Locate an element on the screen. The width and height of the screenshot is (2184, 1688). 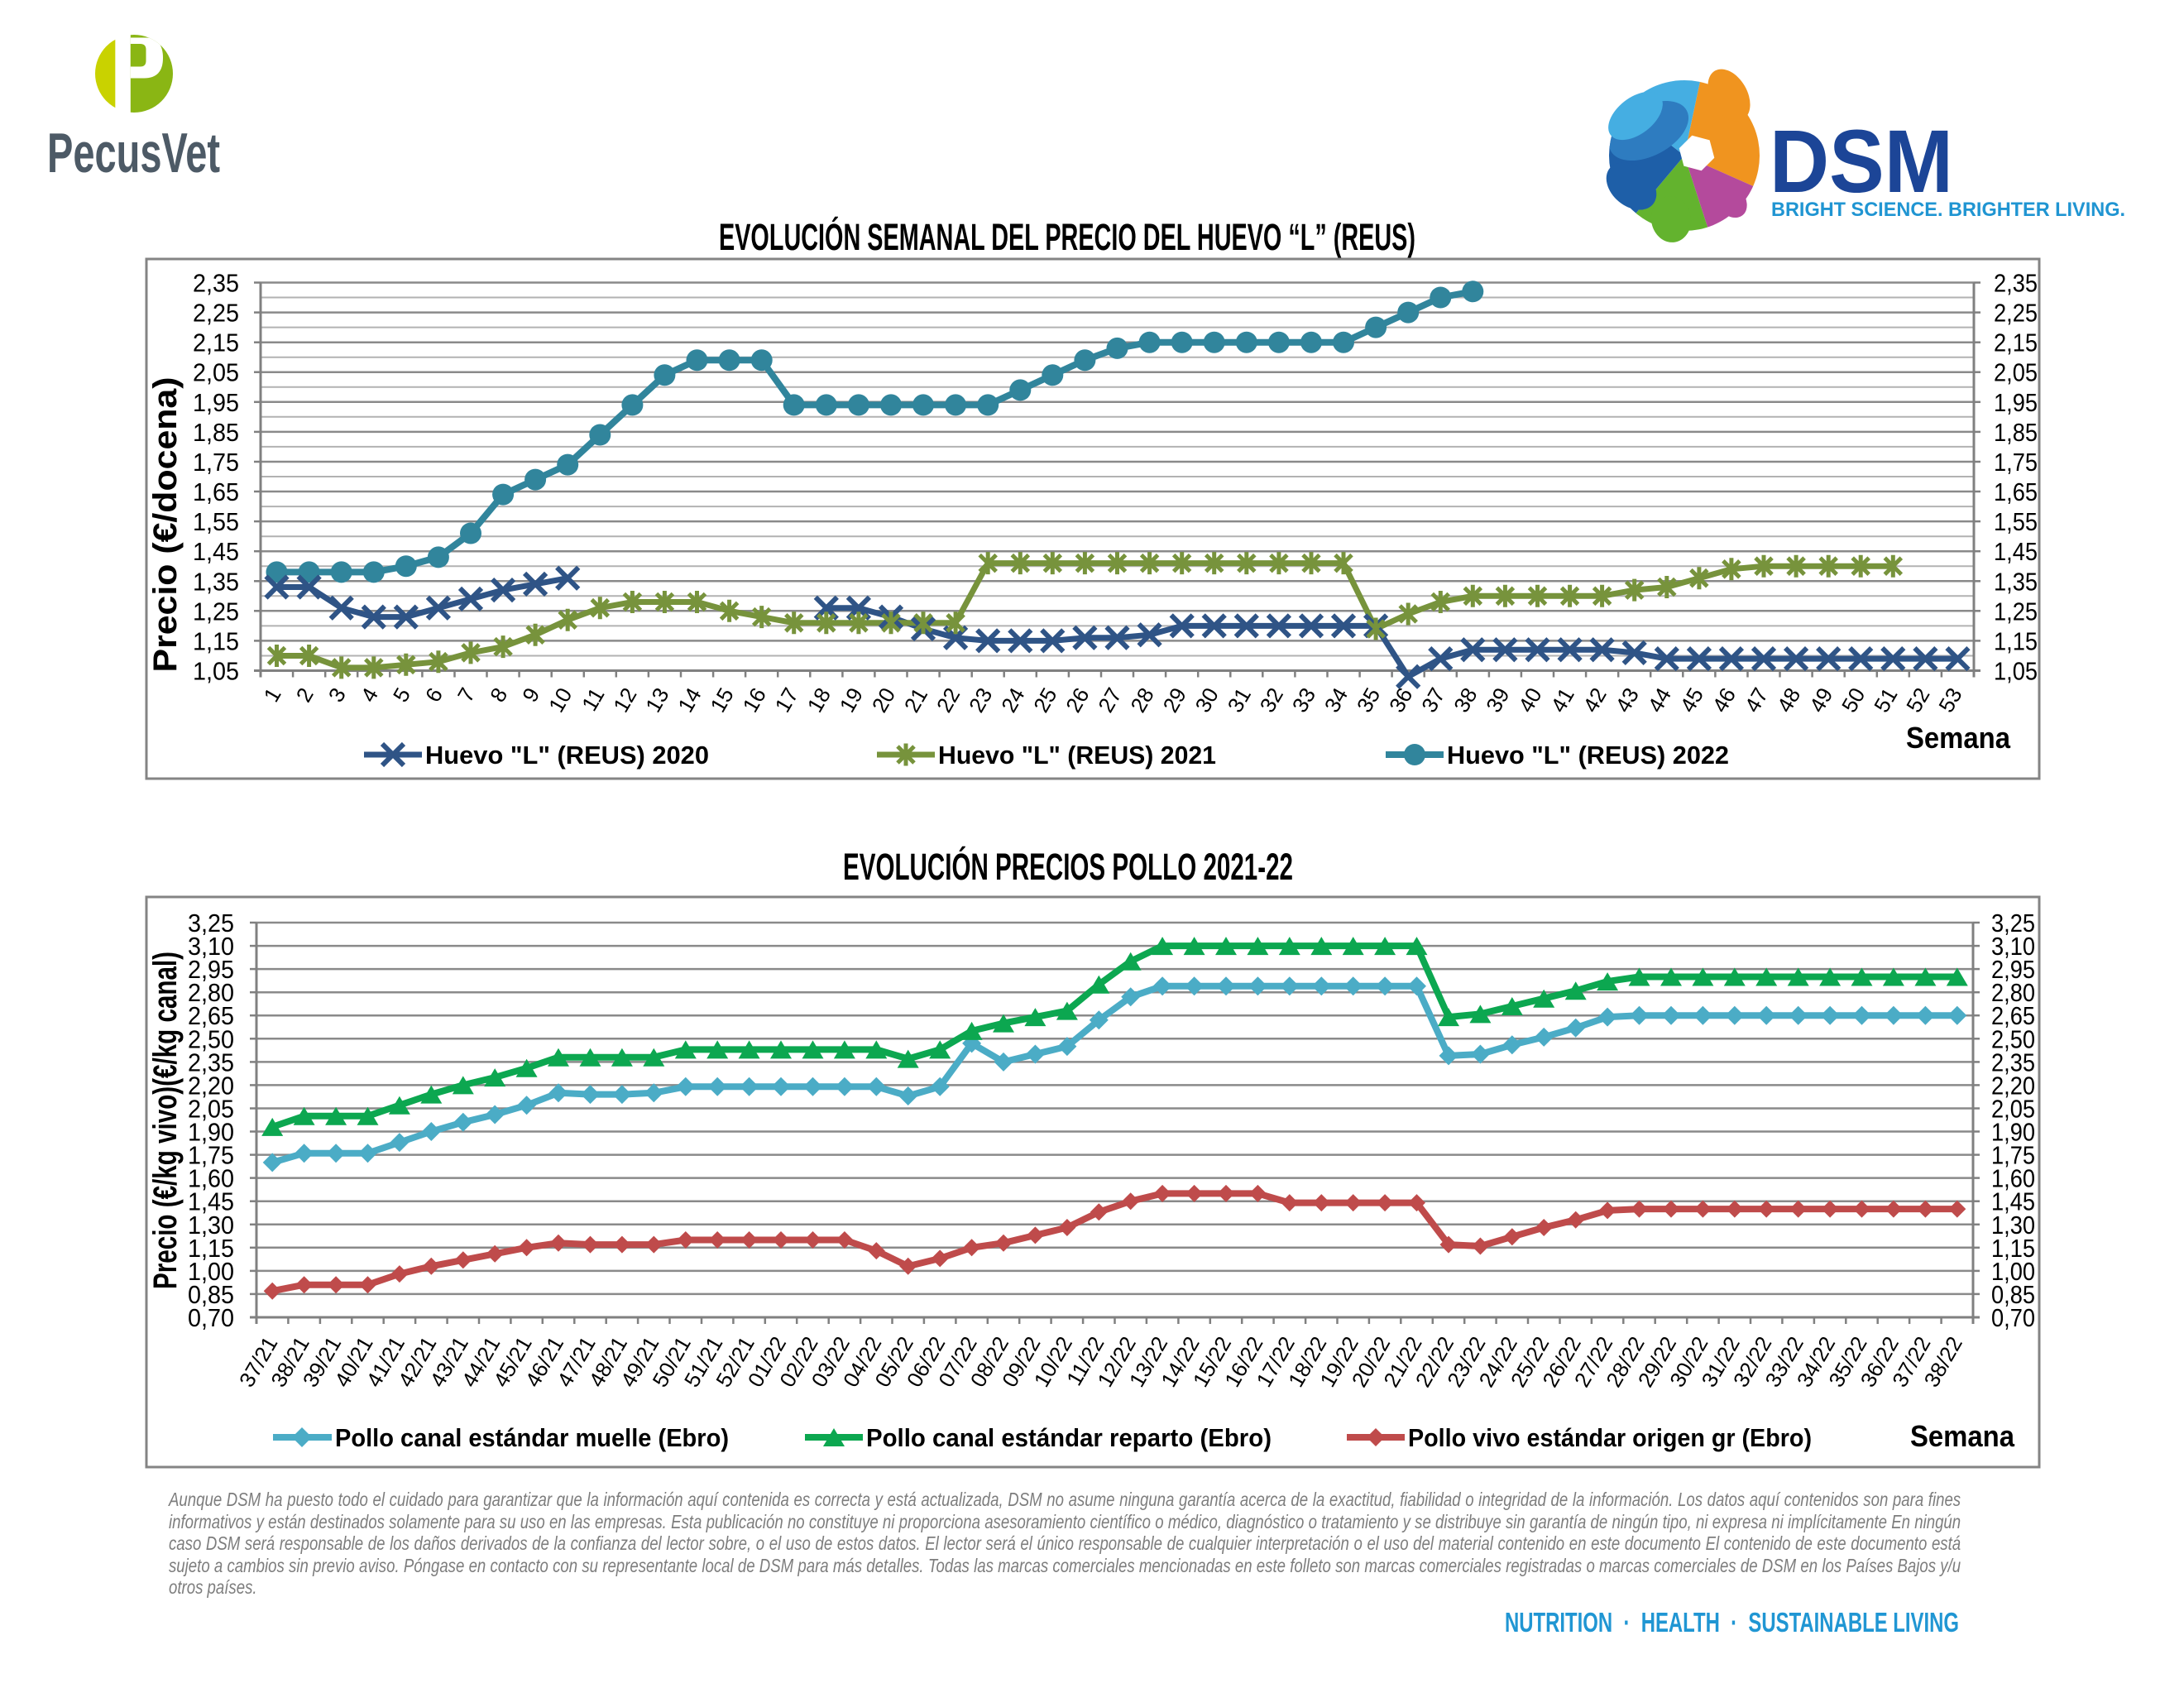
svg-text:Pollo vivo estándar origen gr: Pollo vivo estándar origen gr (Ebro) is located at coordinates (1610, 1437).